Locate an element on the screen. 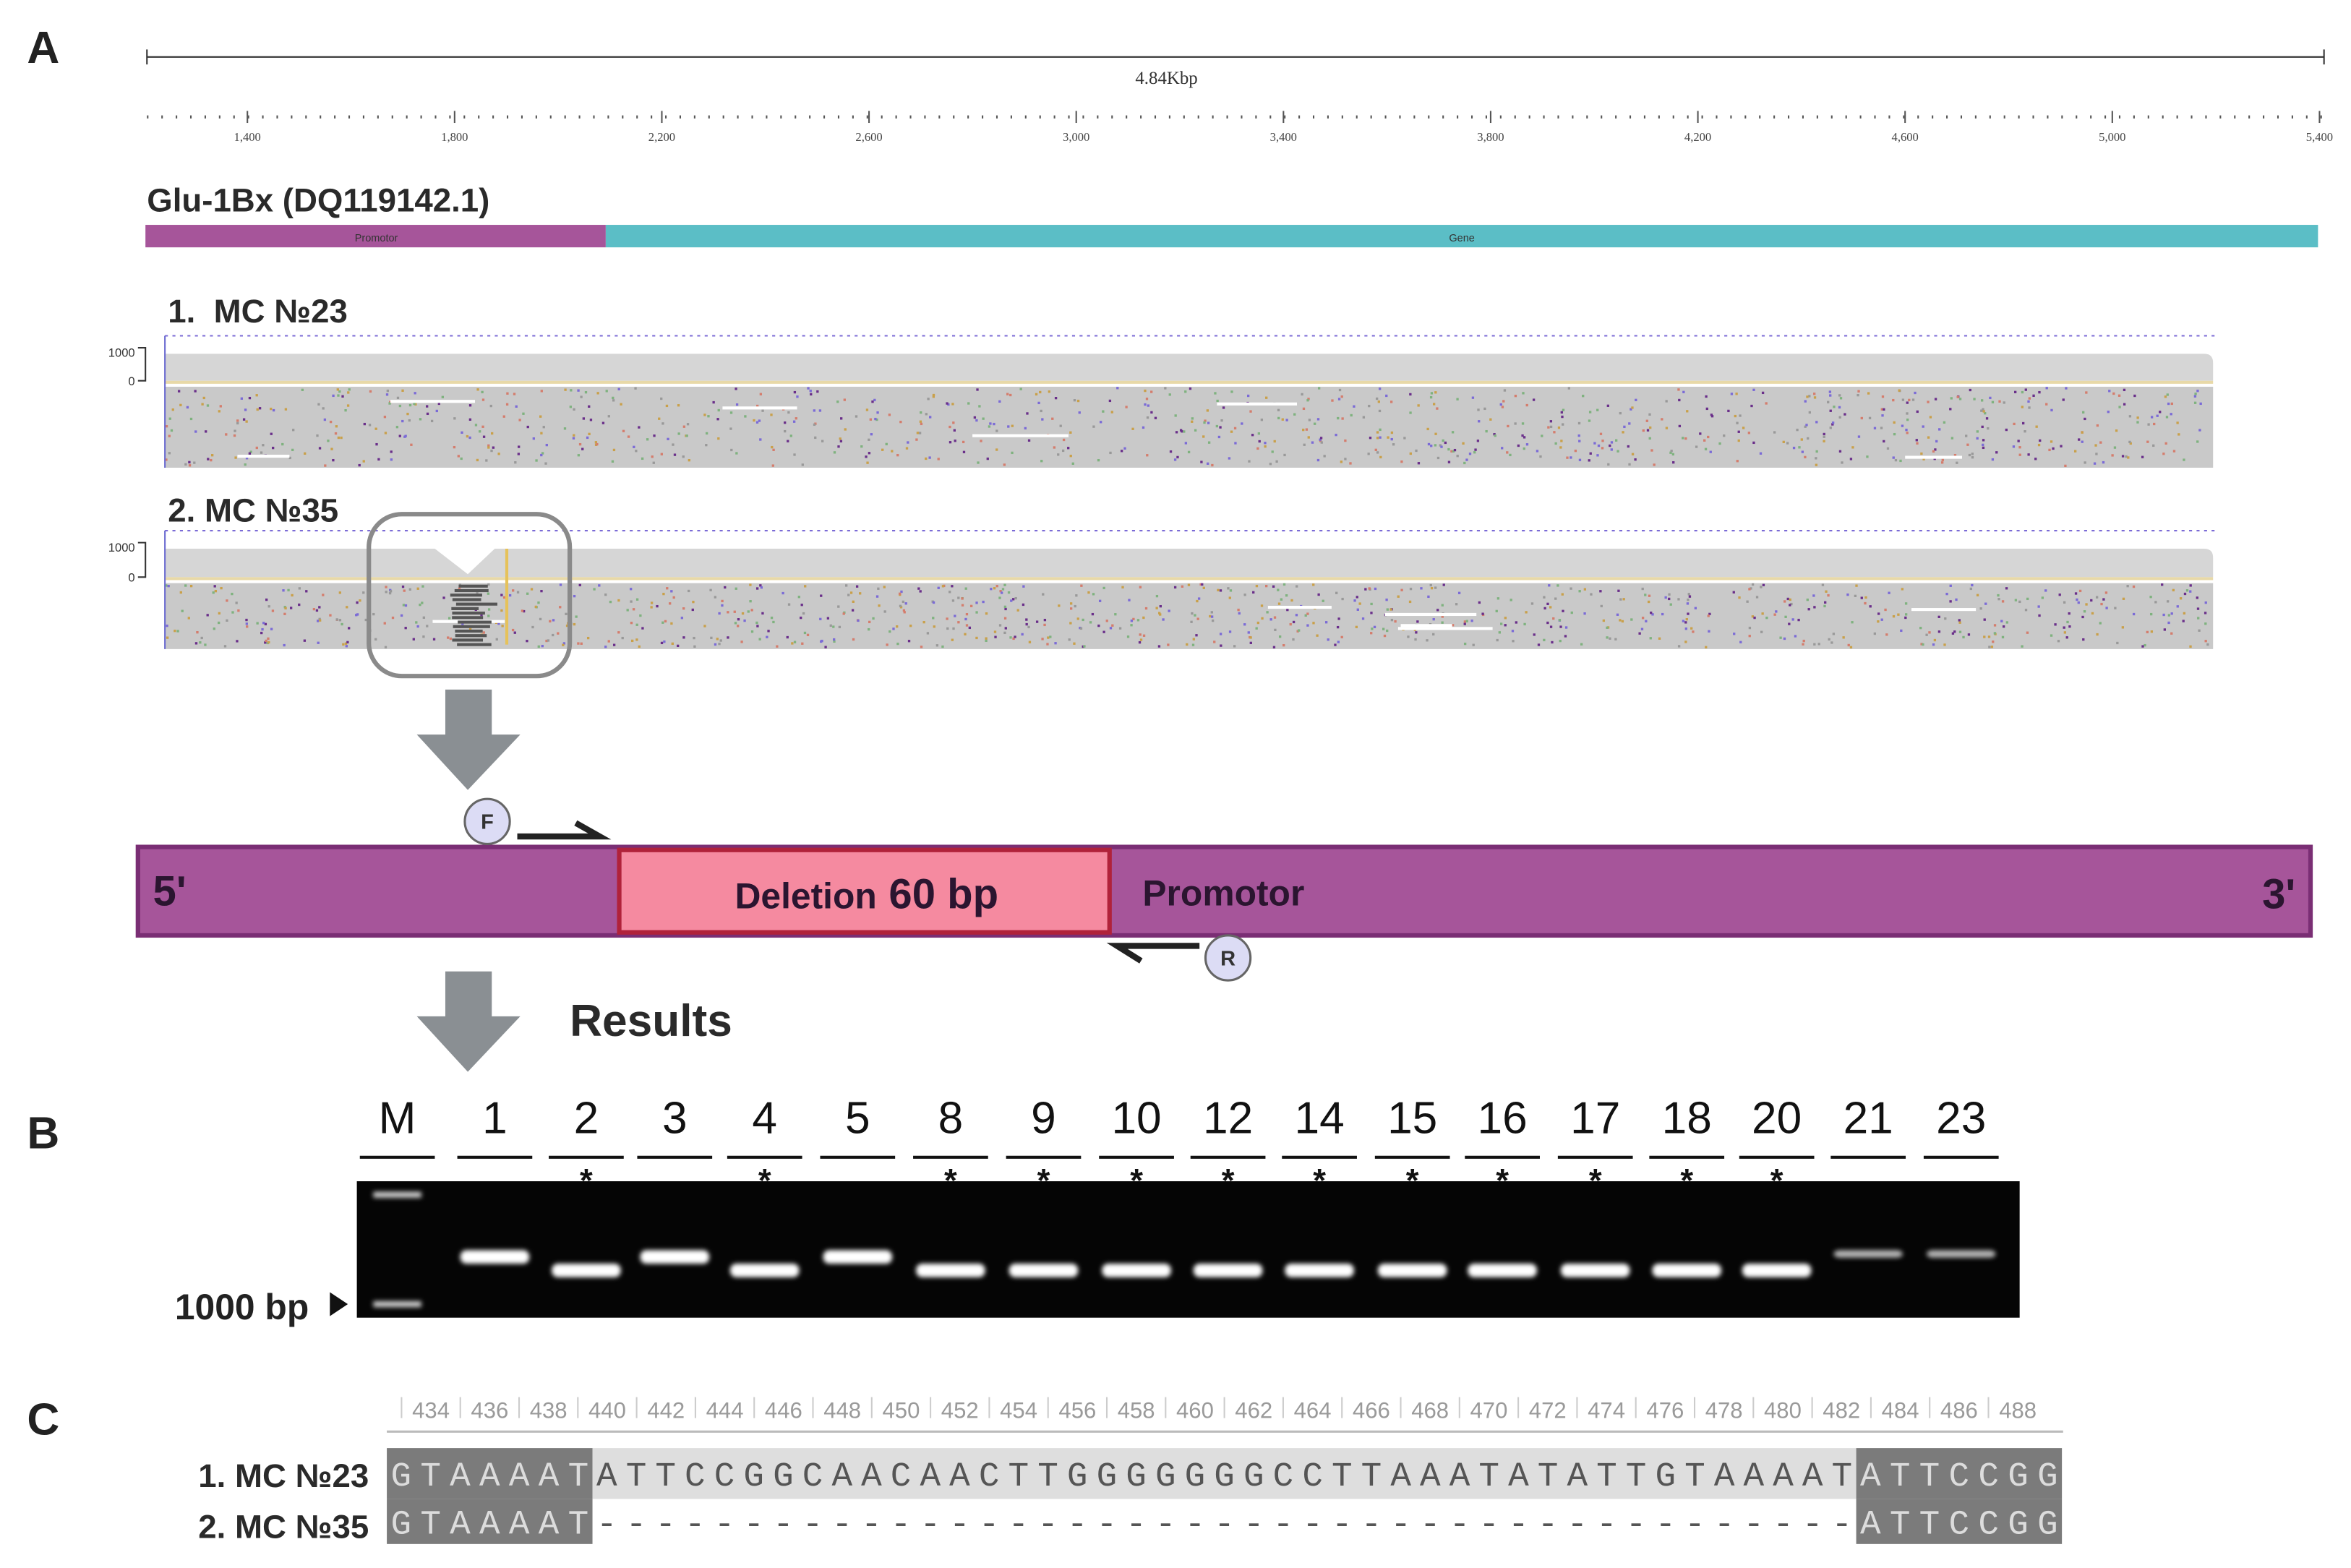 The width and height of the screenshot is (2351, 1568). lane-label: 20 is located at coordinates (1777, 1119).